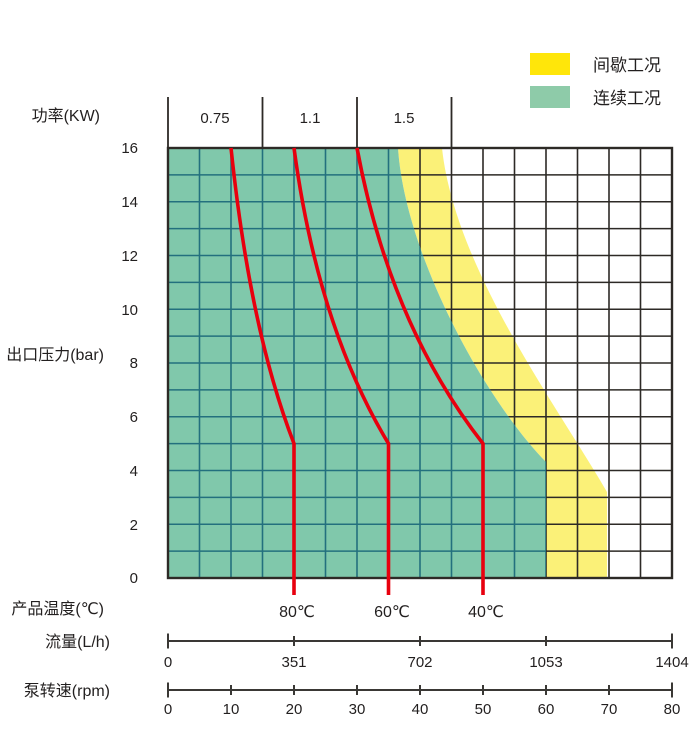 The width and height of the screenshot is (700, 744). I want to click on speed-axis: 泵转速(rpm) 0 10 20 30 40 50 60 70 80, so click(352, 700).